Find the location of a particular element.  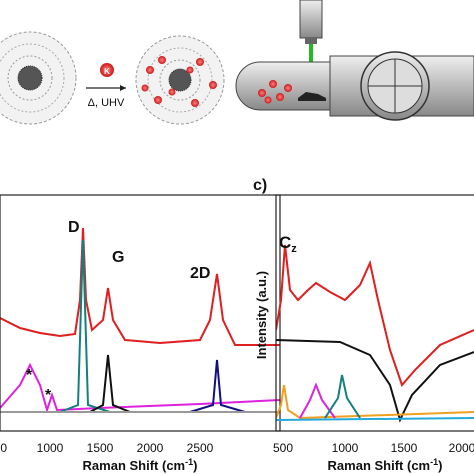

mode-label: Cz is located at coordinates (288, 244).